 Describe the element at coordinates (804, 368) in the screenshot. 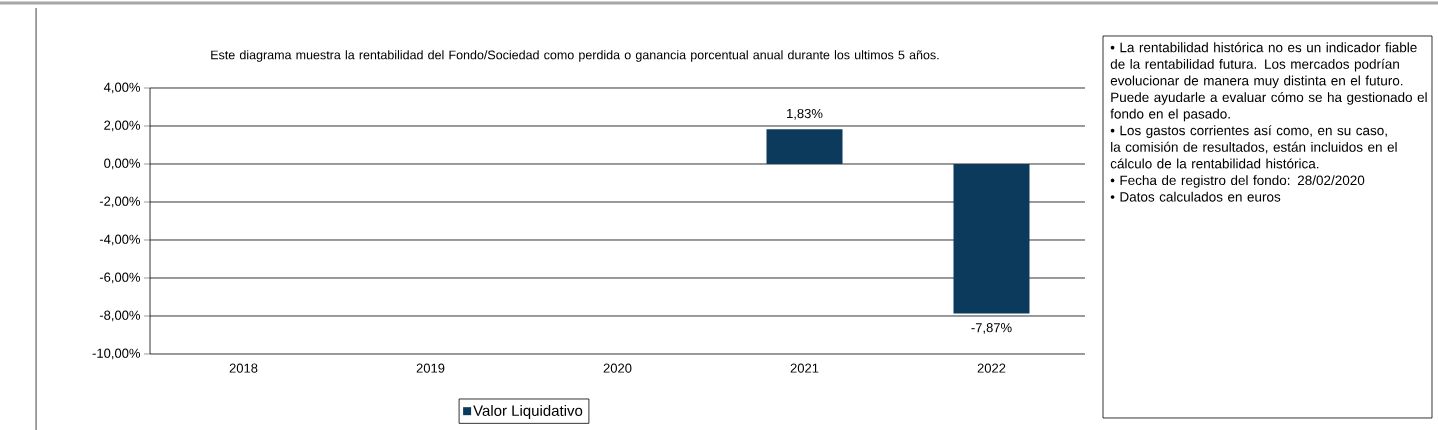

I see `x-tick-label: 2021` at that location.